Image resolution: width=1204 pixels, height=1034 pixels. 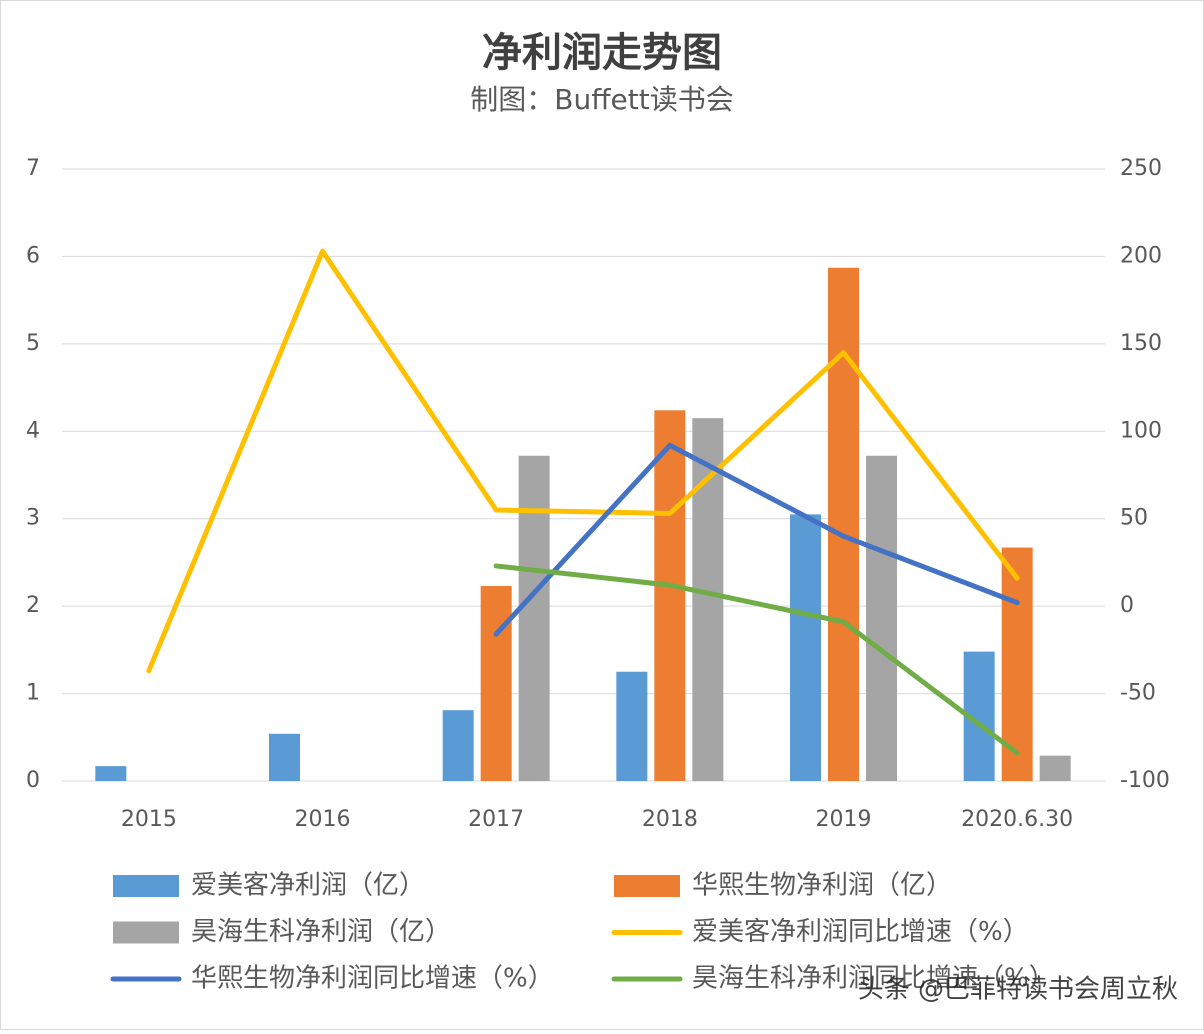 What do you see at coordinates (1017, 819) in the screenshot?
I see `x-tick-label: 2020.6.30` at bounding box center [1017, 819].